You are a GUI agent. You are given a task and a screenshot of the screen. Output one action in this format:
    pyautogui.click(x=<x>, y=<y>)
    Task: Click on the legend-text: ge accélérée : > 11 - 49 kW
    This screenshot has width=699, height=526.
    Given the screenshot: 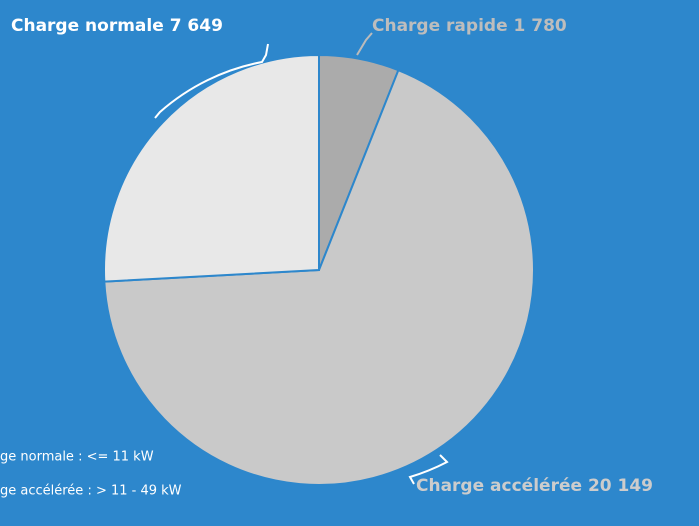 What is the action you would take?
    pyautogui.click(x=91, y=491)
    